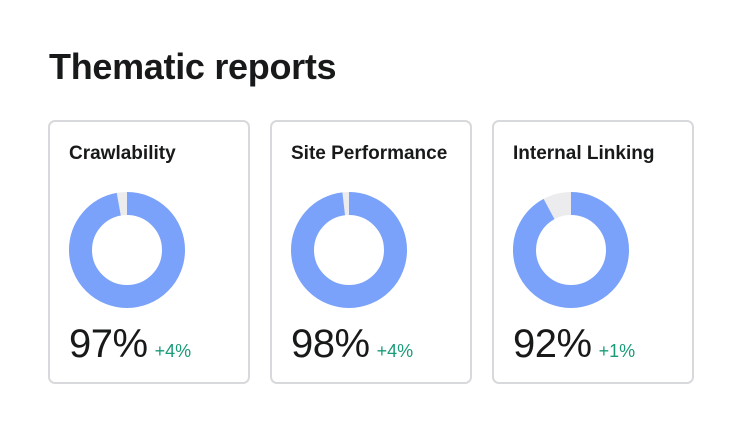 Image resolution: width=750 pixels, height=436 pixels. I want to click on report-card-title: Crawlability, so click(122, 153).